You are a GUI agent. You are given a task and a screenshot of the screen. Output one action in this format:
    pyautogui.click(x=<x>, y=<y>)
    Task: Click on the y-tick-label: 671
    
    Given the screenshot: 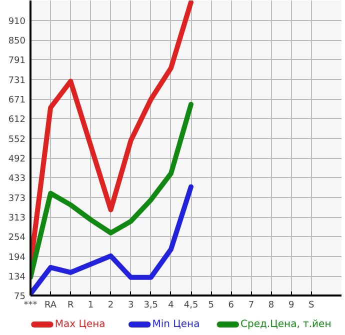 What is the action you would take?
    pyautogui.click(x=17, y=101)
    